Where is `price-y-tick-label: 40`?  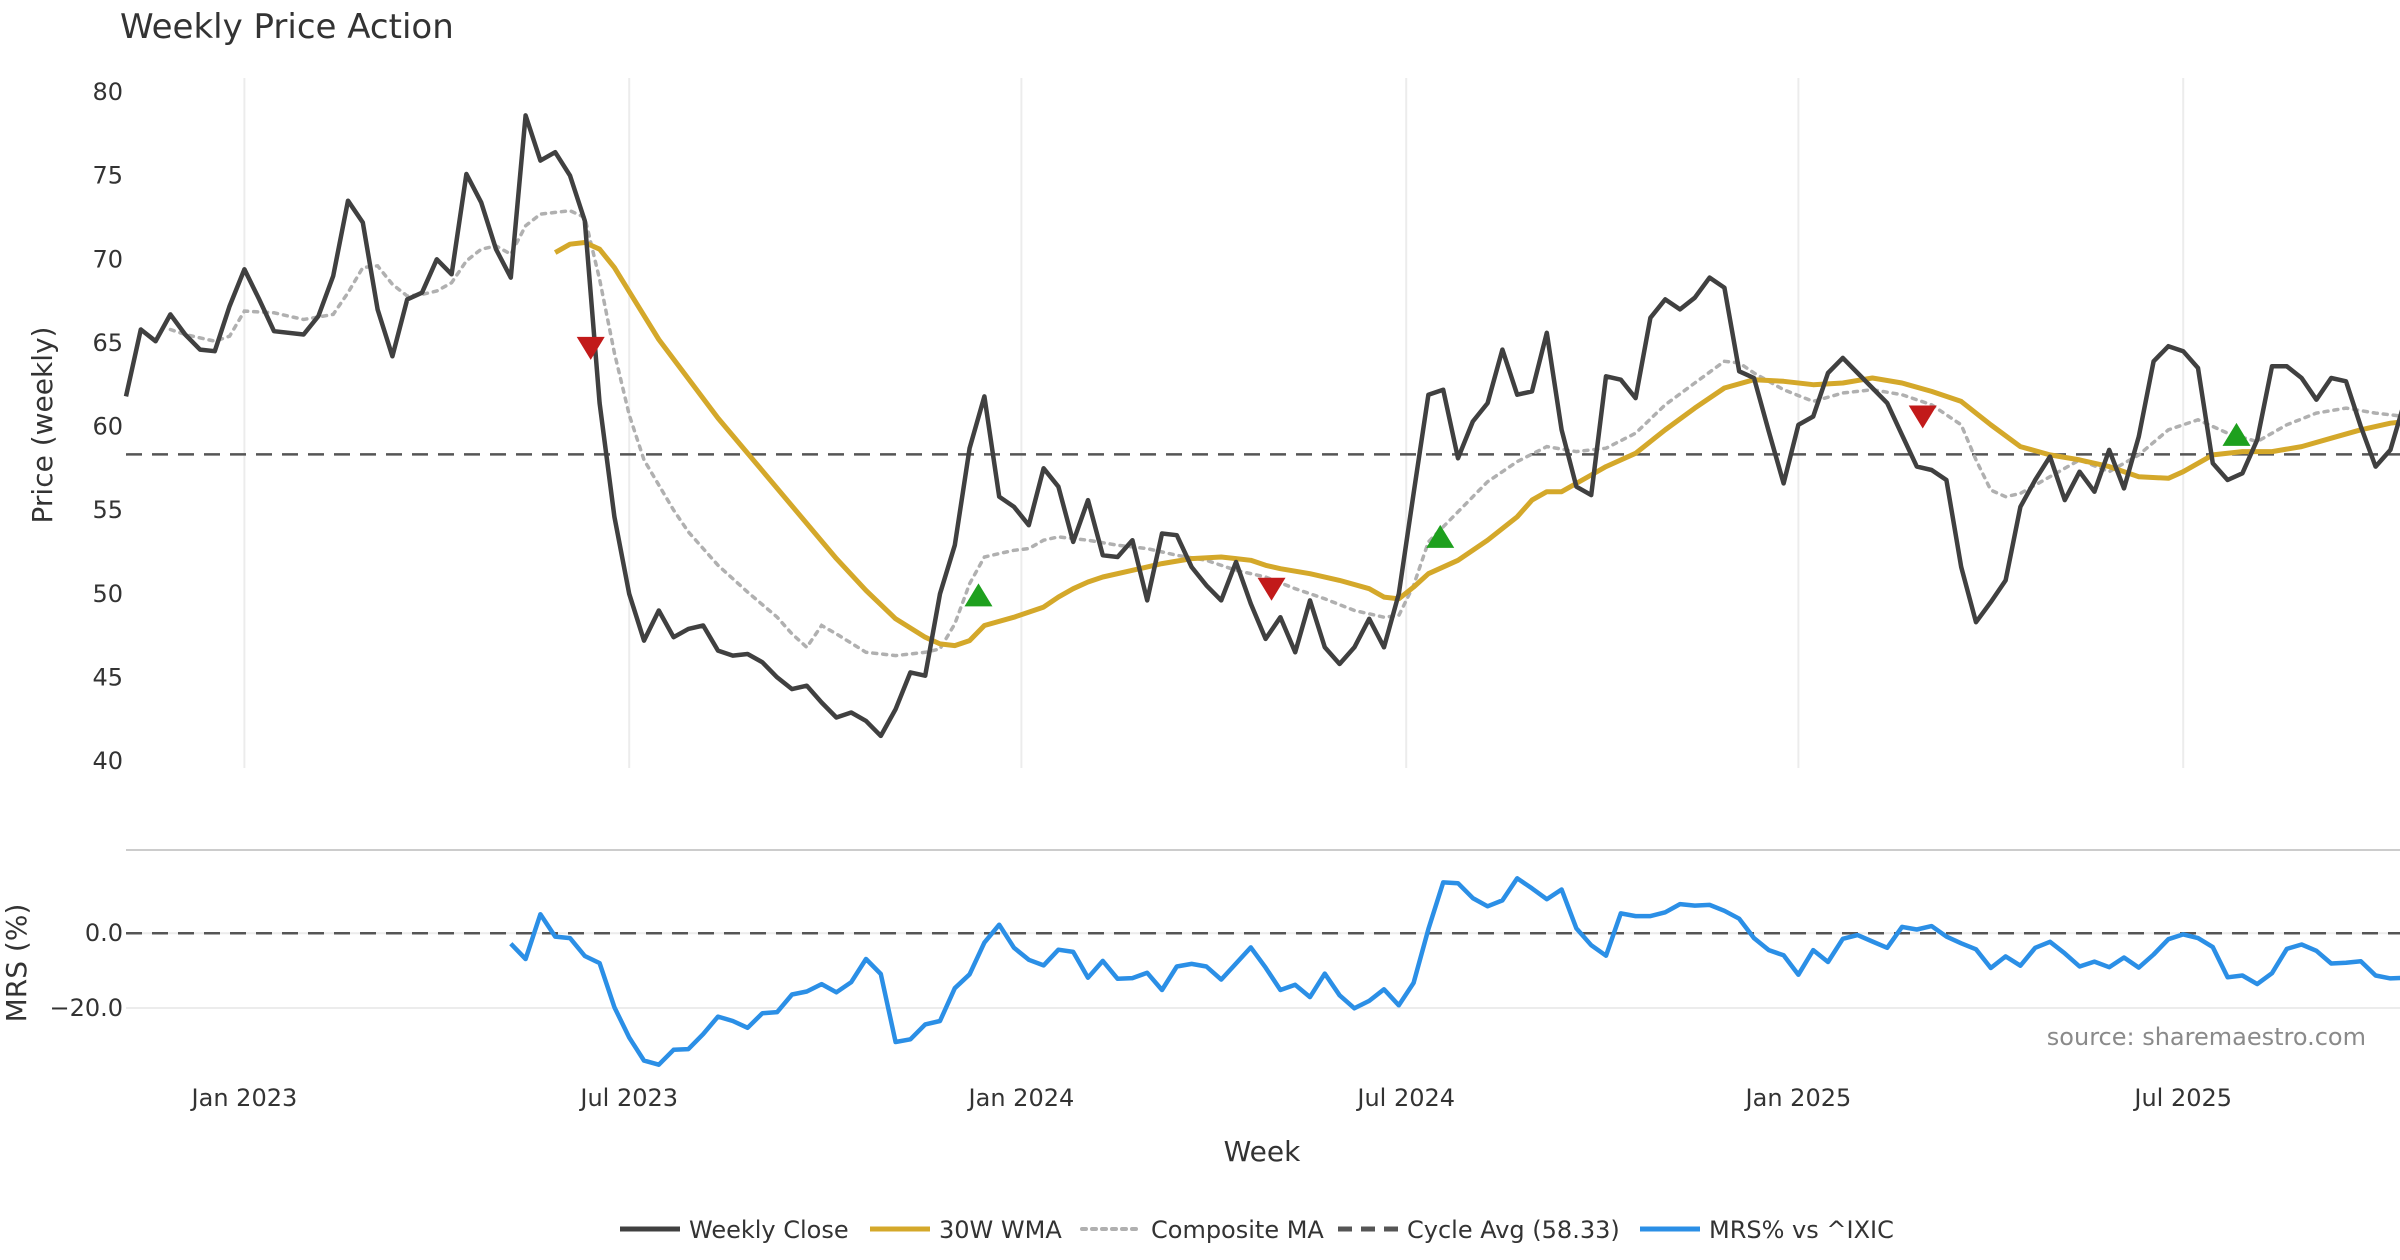 price-y-tick-label: 40 is located at coordinates (107, 761).